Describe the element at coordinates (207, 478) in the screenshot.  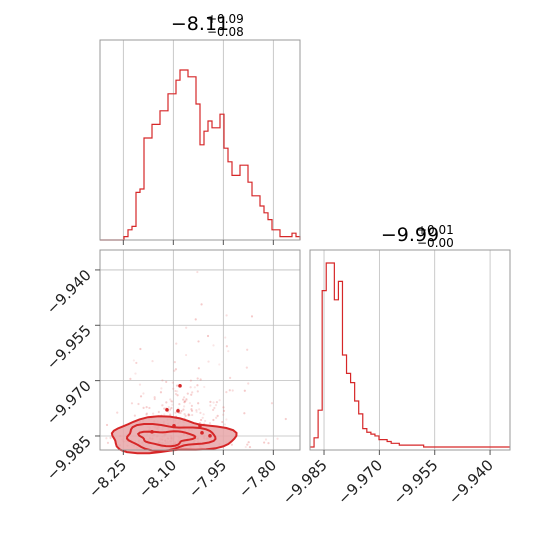
I see `joint-x-tick-label: −7.95` at that location.